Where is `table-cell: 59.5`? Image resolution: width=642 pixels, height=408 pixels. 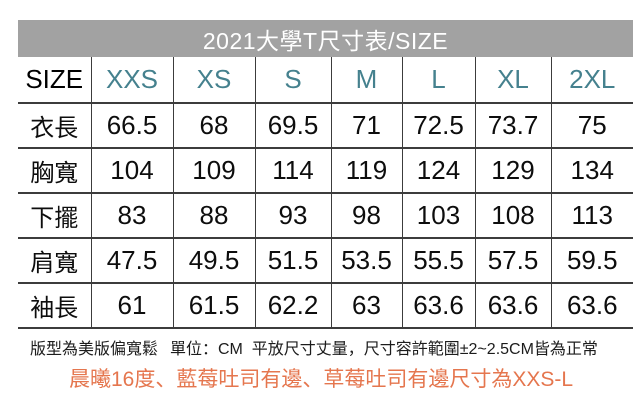 table-cell: 59.5 is located at coordinates (591, 261).